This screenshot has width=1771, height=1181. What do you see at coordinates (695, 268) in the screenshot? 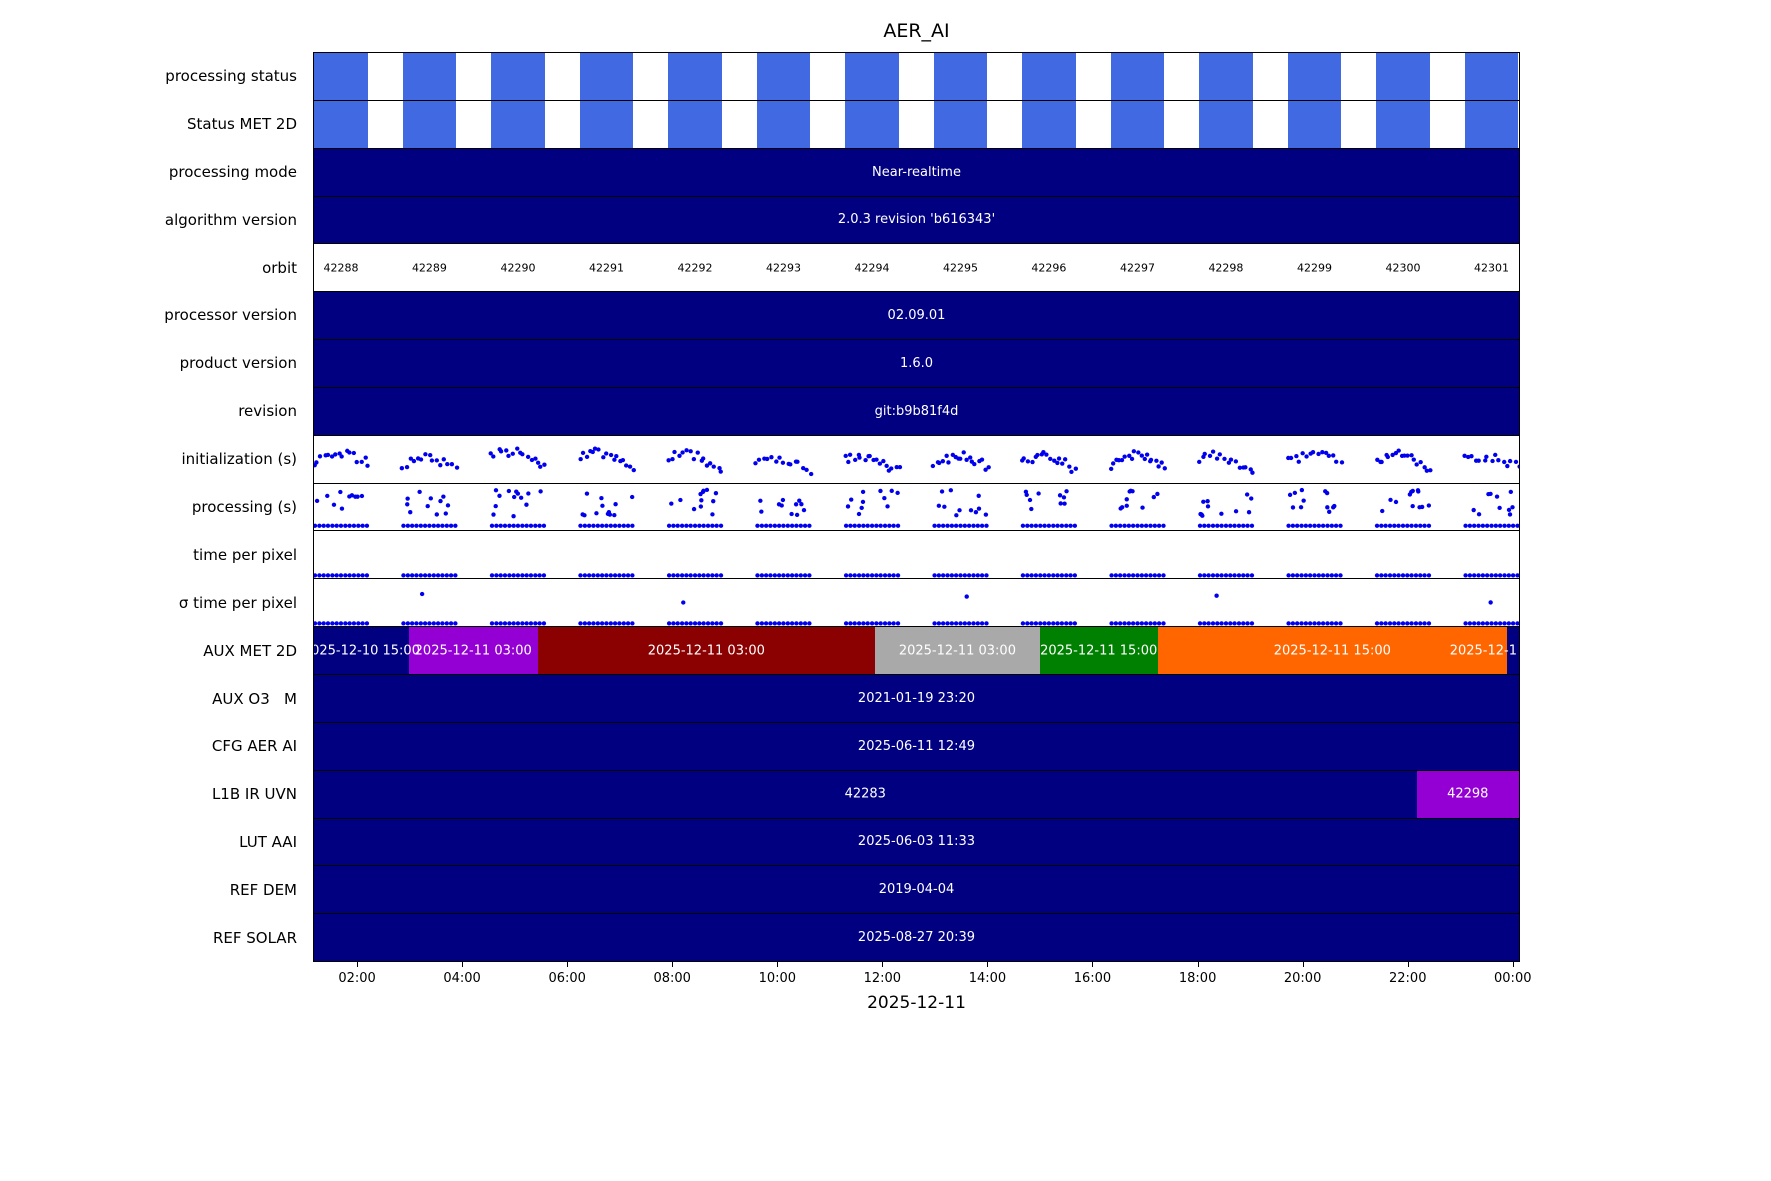
I see `orbit-number: 42292` at bounding box center [695, 268].